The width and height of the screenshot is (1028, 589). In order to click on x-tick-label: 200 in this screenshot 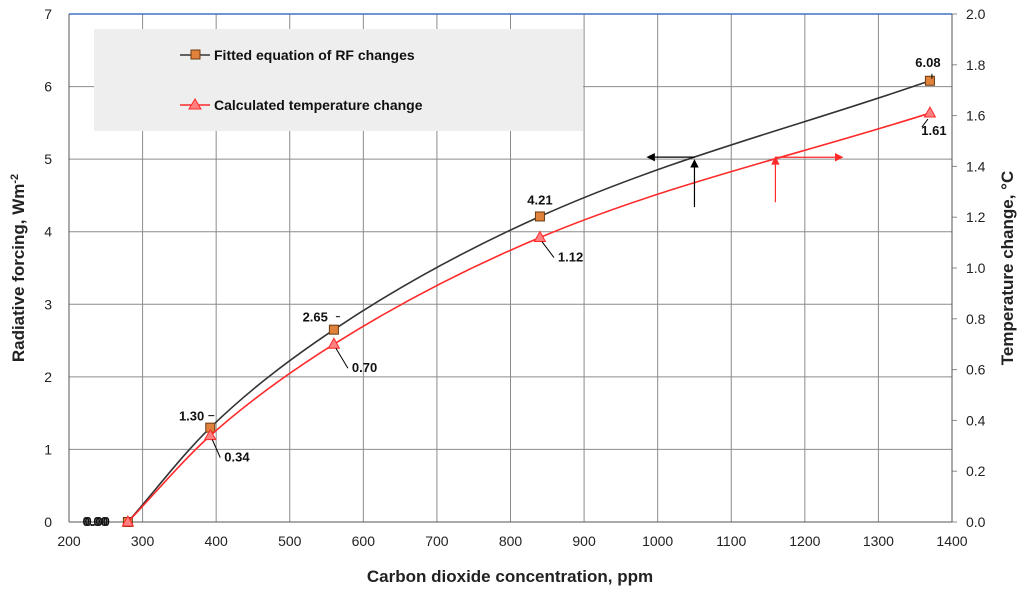, I will do `click(69, 541)`.